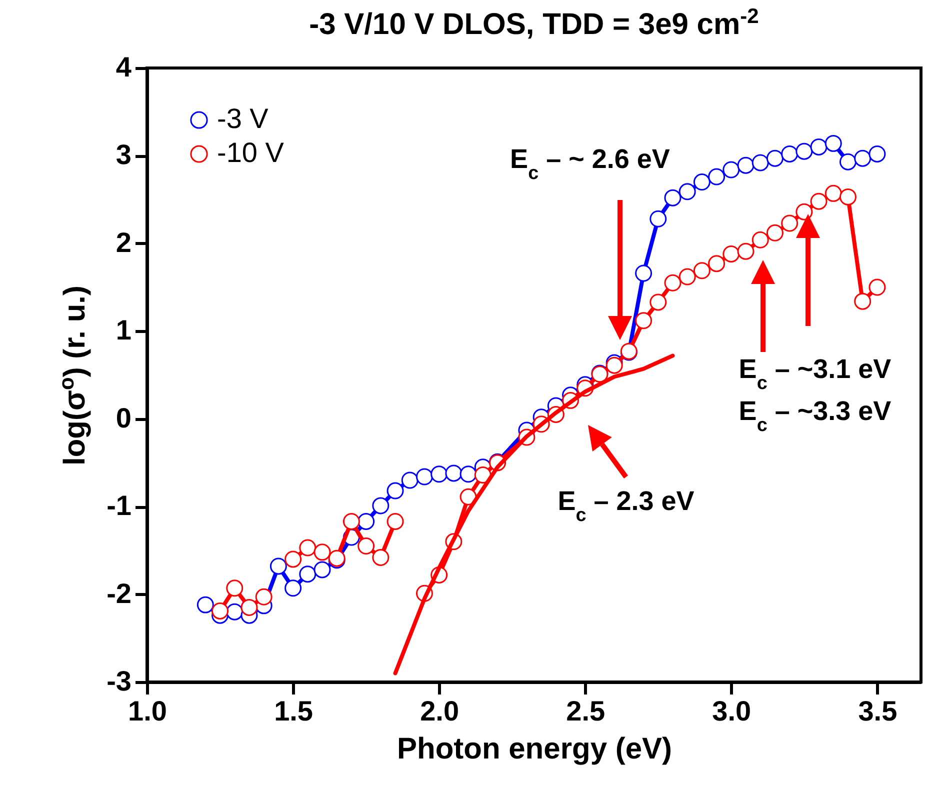 This screenshot has height=793, width=928. I want to click on y-tick-label: 4, so click(124, 67).